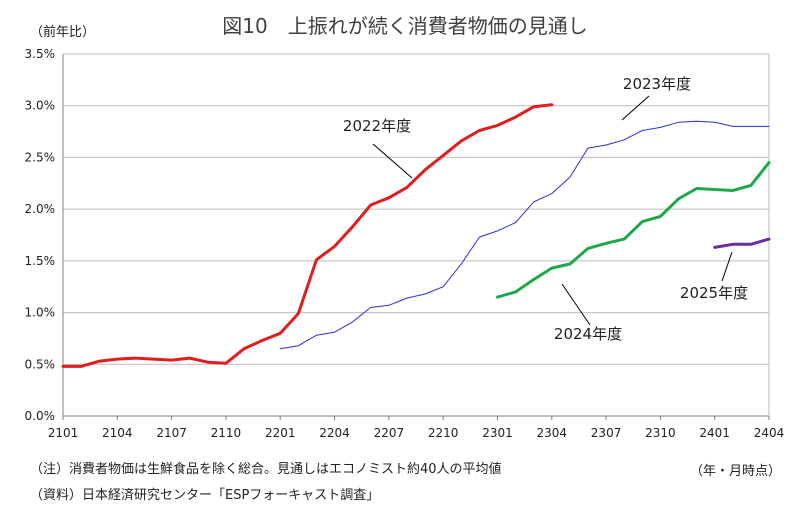  Describe the element at coordinates (226, 433) in the screenshot. I see `x-tick-label: 2110` at that location.